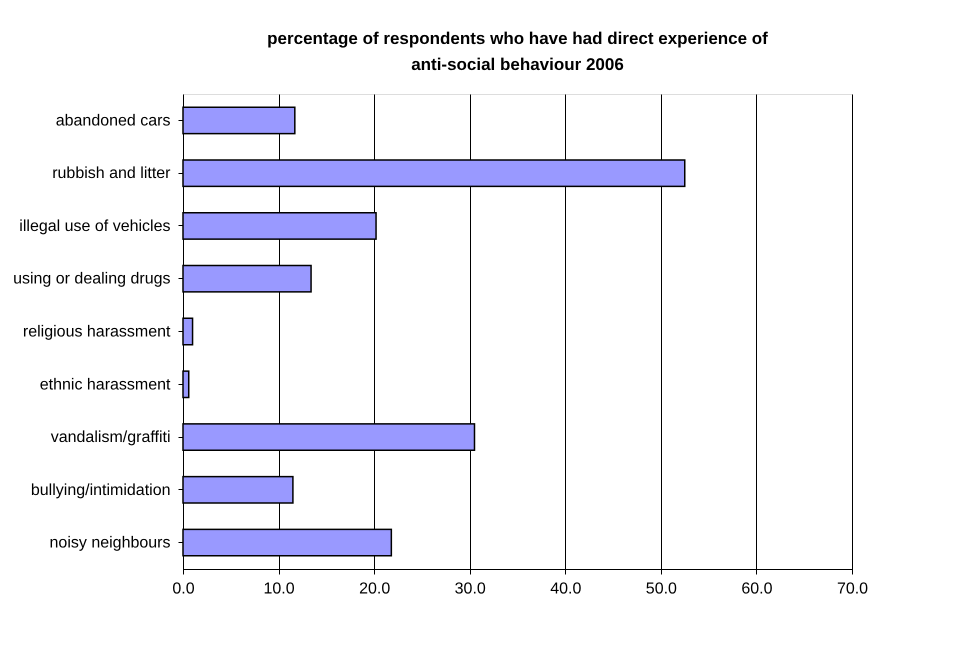 This screenshot has width=958, height=657. I want to click on x-tick-label: 20.0, so click(374, 589).